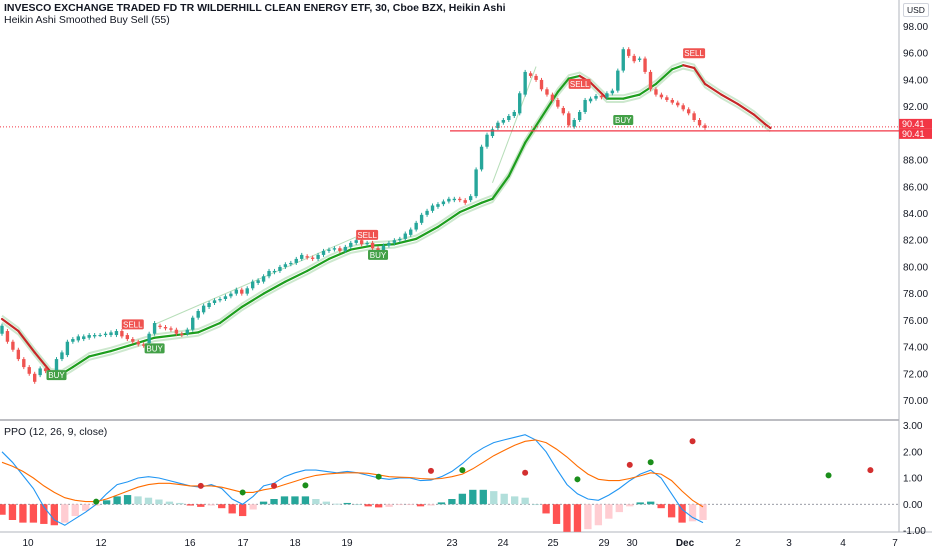 The width and height of the screenshot is (932, 550). Describe the element at coordinates (915, 27) in the screenshot. I see `price-tick-label: 98.00` at that location.